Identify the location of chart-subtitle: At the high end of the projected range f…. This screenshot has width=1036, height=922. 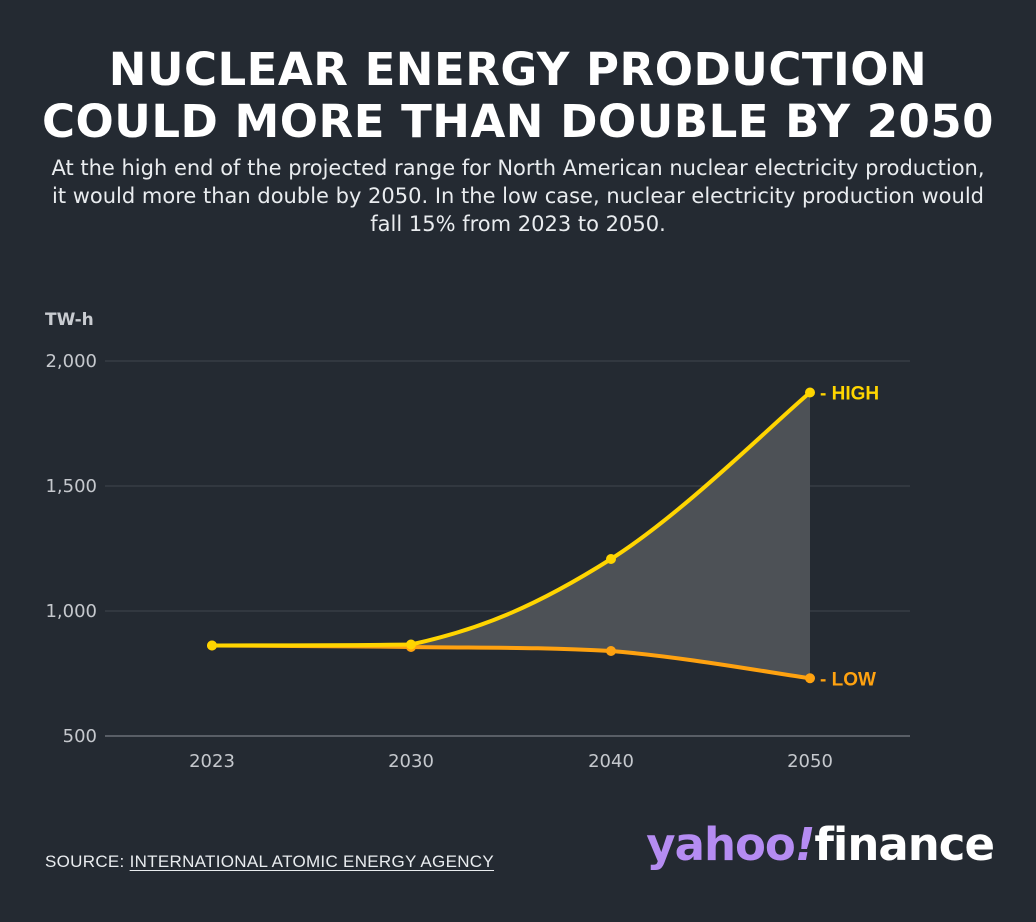
(518, 196).